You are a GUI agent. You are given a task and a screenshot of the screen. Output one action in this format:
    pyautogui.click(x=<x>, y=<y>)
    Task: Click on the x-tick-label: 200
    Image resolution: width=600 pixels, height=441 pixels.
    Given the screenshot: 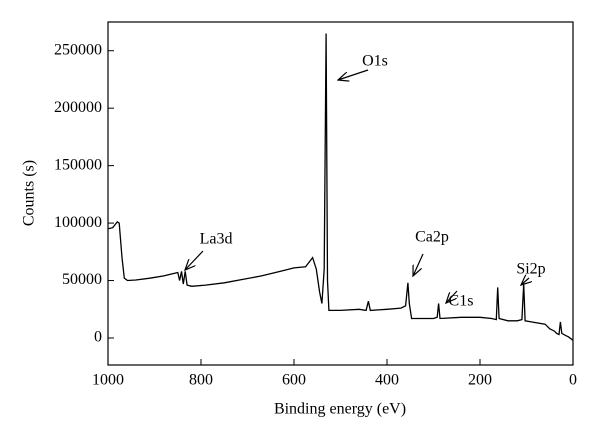 What is the action you would take?
    pyautogui.click(x=480, y=380)
    